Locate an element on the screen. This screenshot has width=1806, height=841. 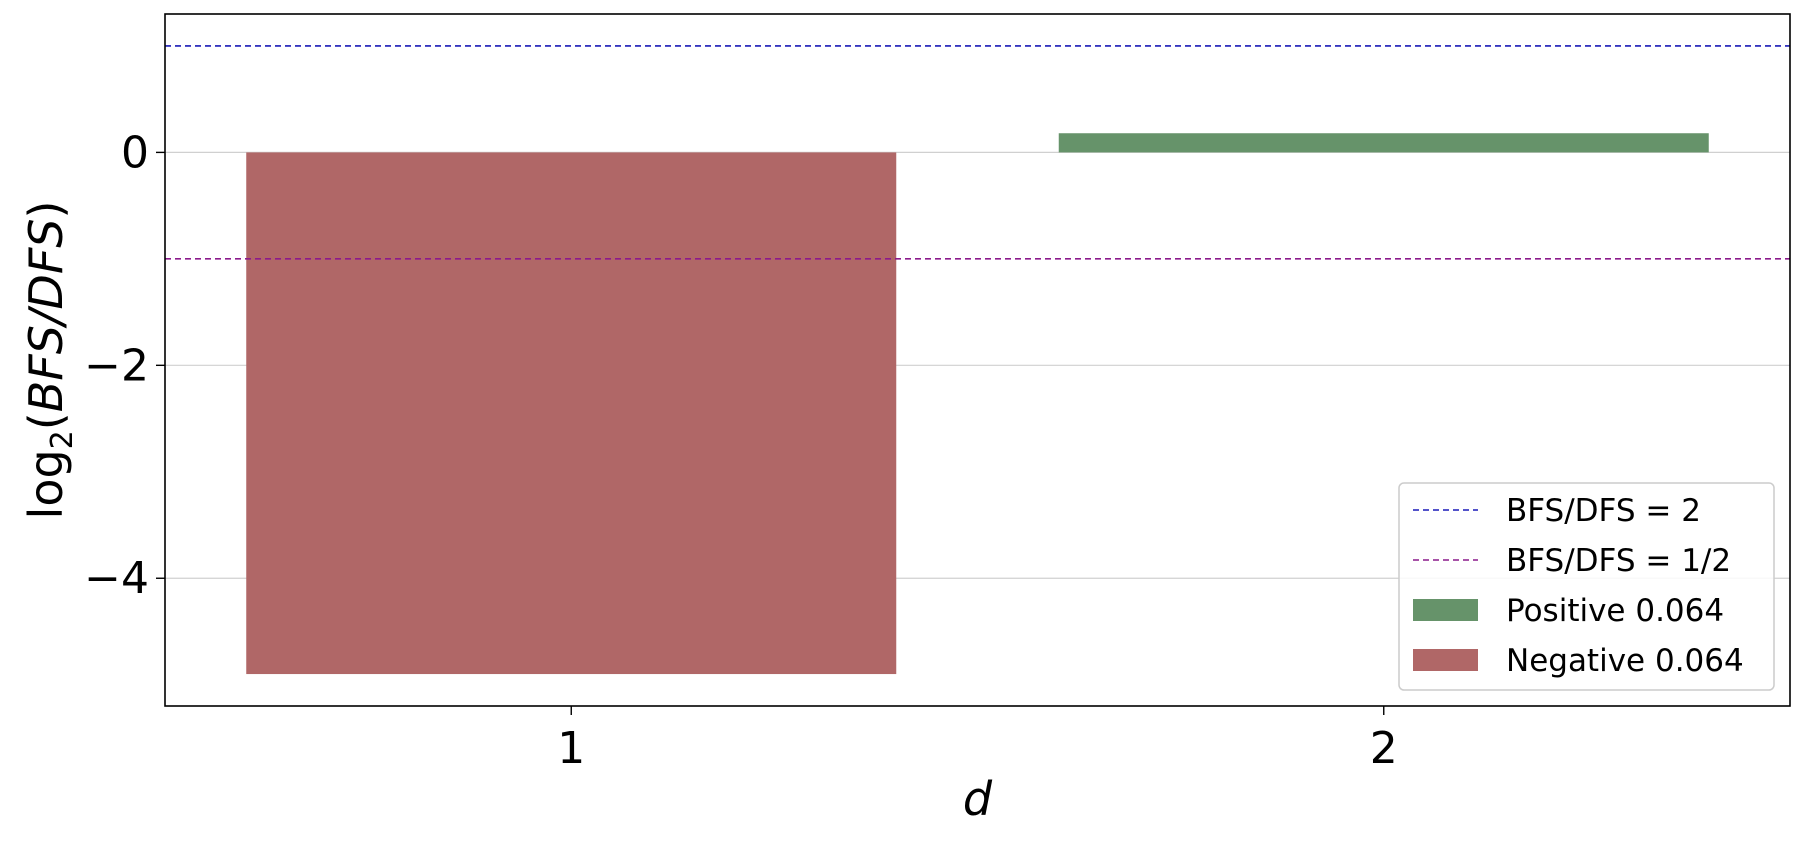
y-axis-label-ratio: BFS/DFS is located at coordinates (46, 315).